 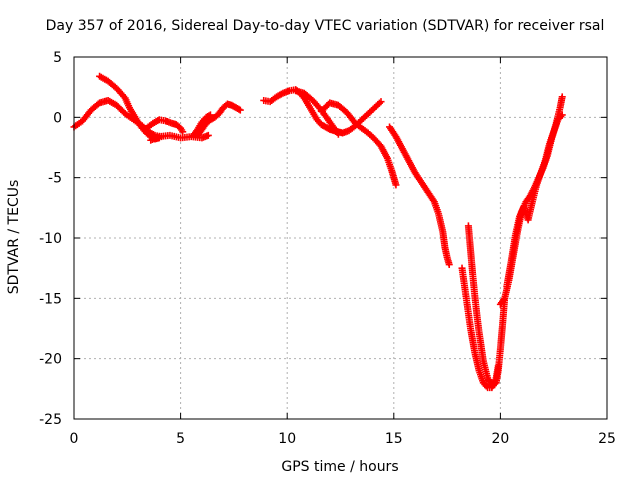 What do you see at coordinates (50, 239) in the screenshot?
I see `y-tick-label: -10` at bounding box center [50, 239].